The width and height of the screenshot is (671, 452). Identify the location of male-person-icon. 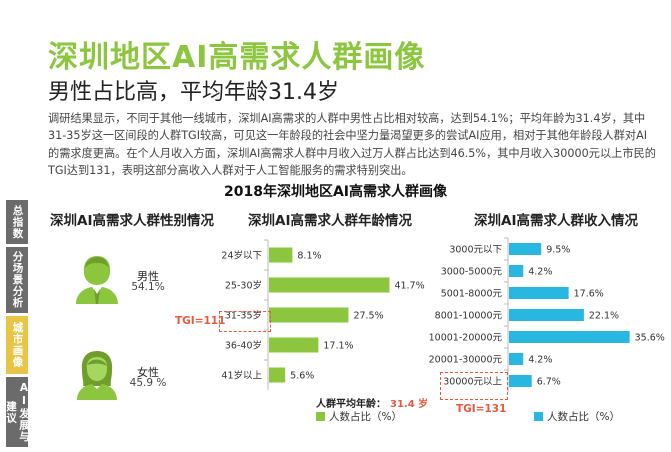
(97, 280).